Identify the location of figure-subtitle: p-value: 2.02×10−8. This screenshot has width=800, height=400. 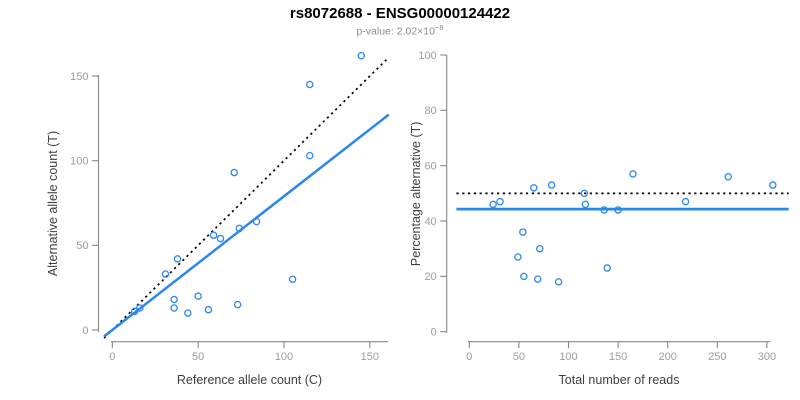
(400, 30).